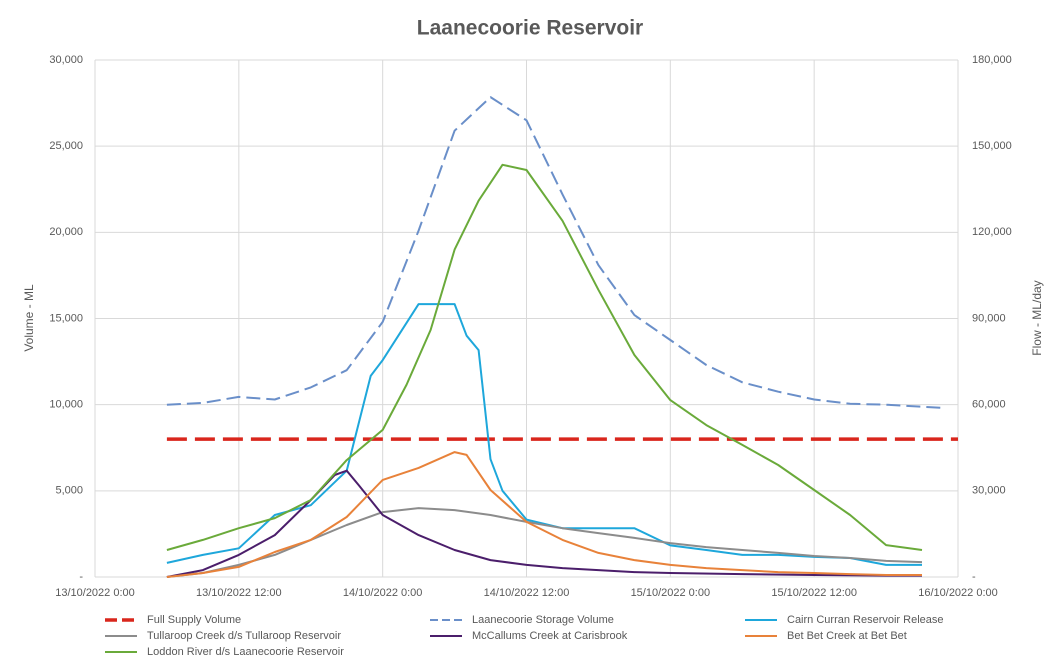 Image resolution: width=1057 pixels, height=669 pixels. Describe the element at coordinates (1037, 317) in the screenshot. I see `y2-axis-label: Flow - ML/day` at that location.